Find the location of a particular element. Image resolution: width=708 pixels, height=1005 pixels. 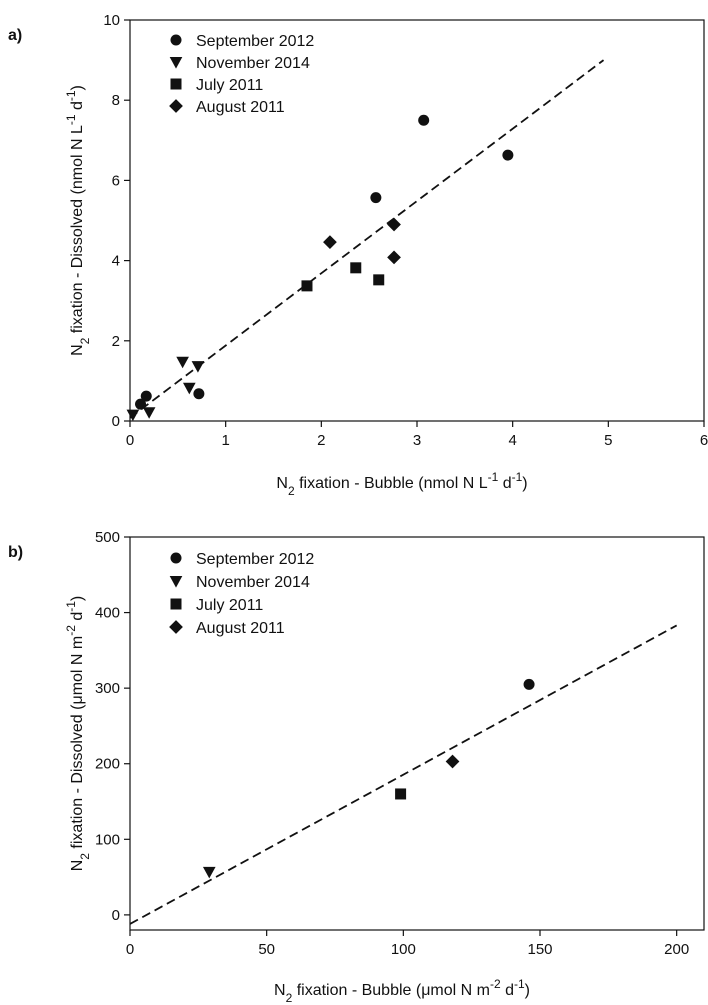

y-tick-label: 200 is located at coordinates (107, 764).